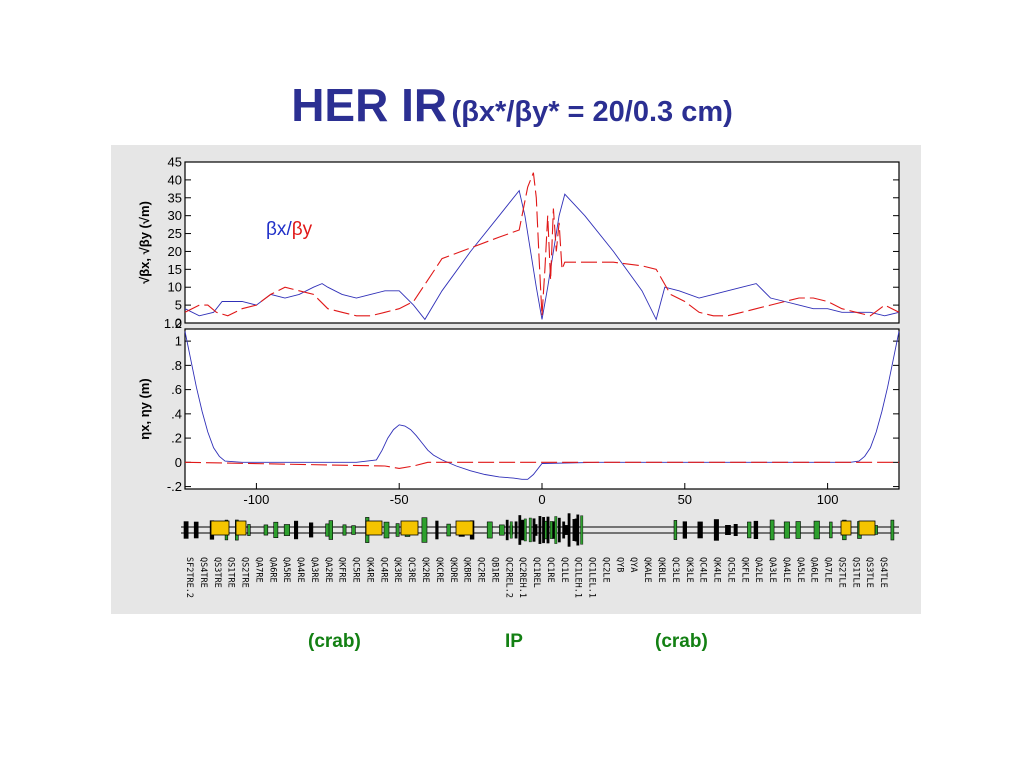  I want to click on element-label: QKDRE, so click(453, 570).